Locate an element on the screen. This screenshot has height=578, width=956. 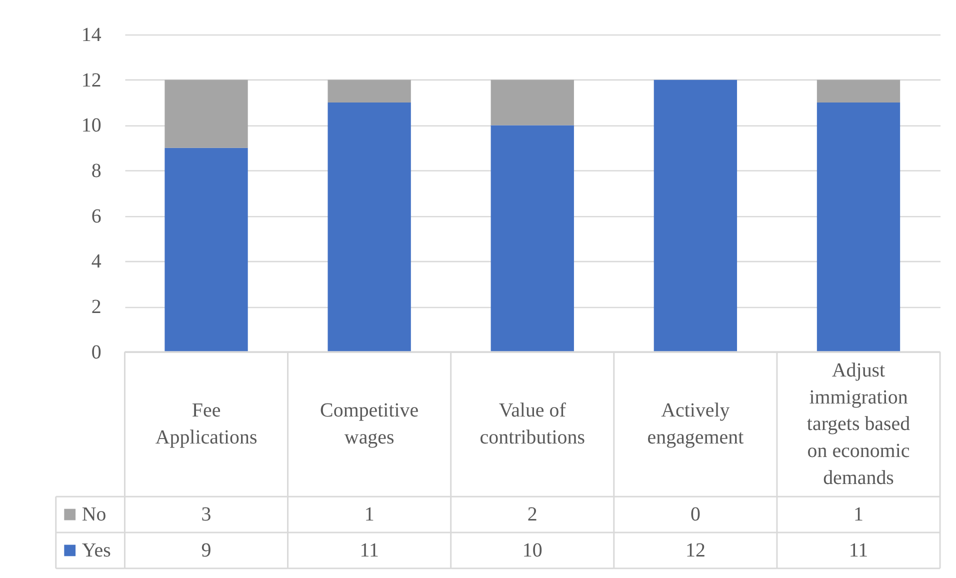
data-label: 2 is located at coordinates (532, 515).